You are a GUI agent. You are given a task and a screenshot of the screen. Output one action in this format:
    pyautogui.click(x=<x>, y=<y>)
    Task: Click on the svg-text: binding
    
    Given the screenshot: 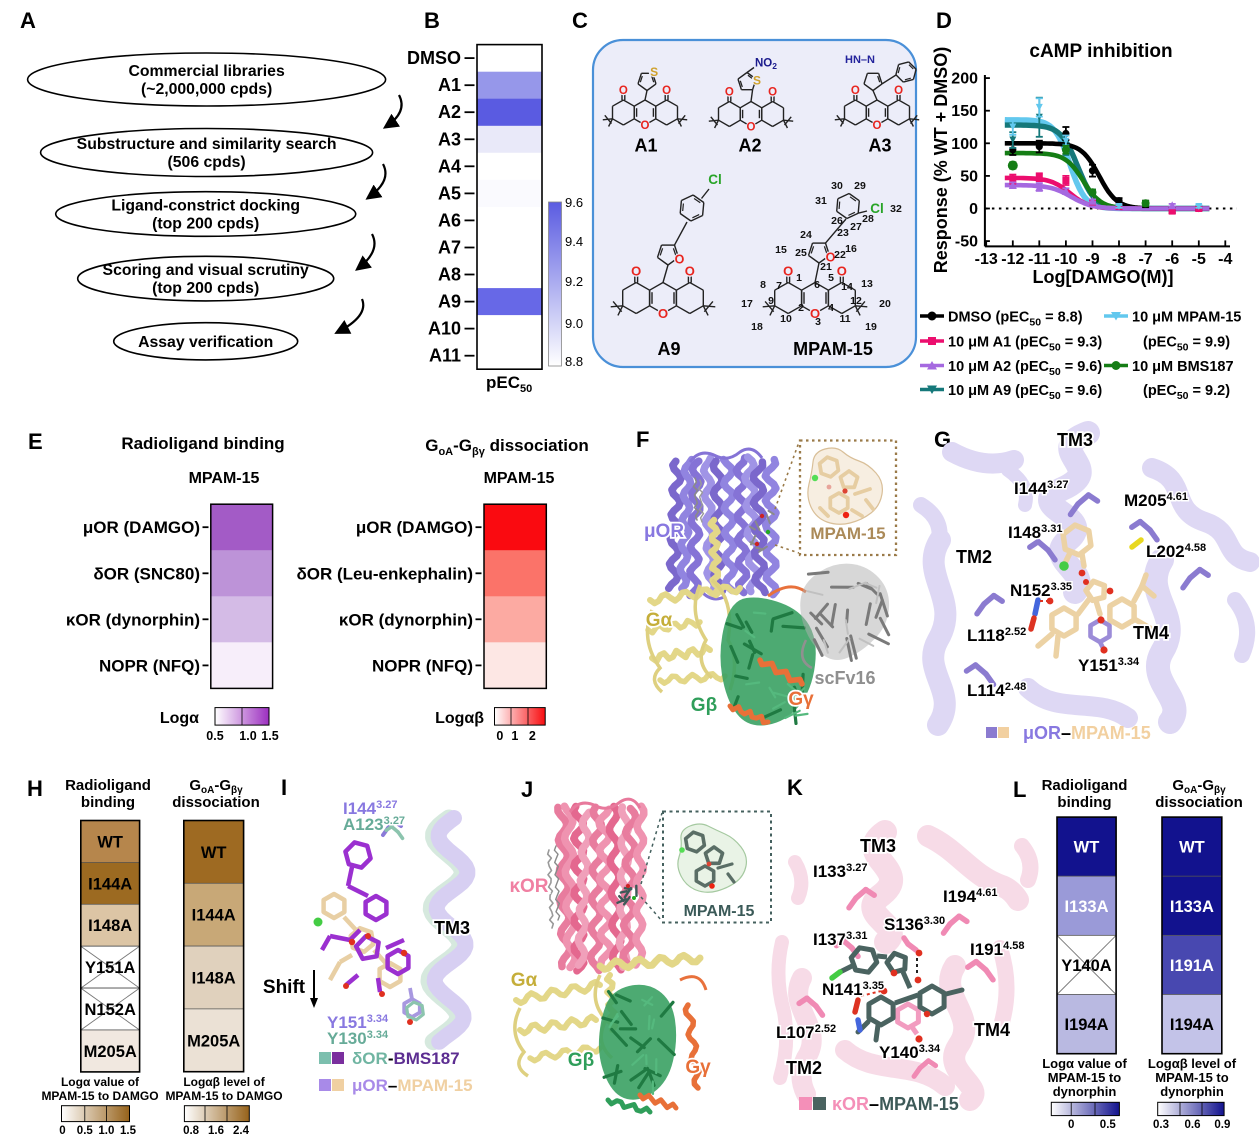 What is the action you would take?
    pyautogui.click(x=1084, y=802)
    